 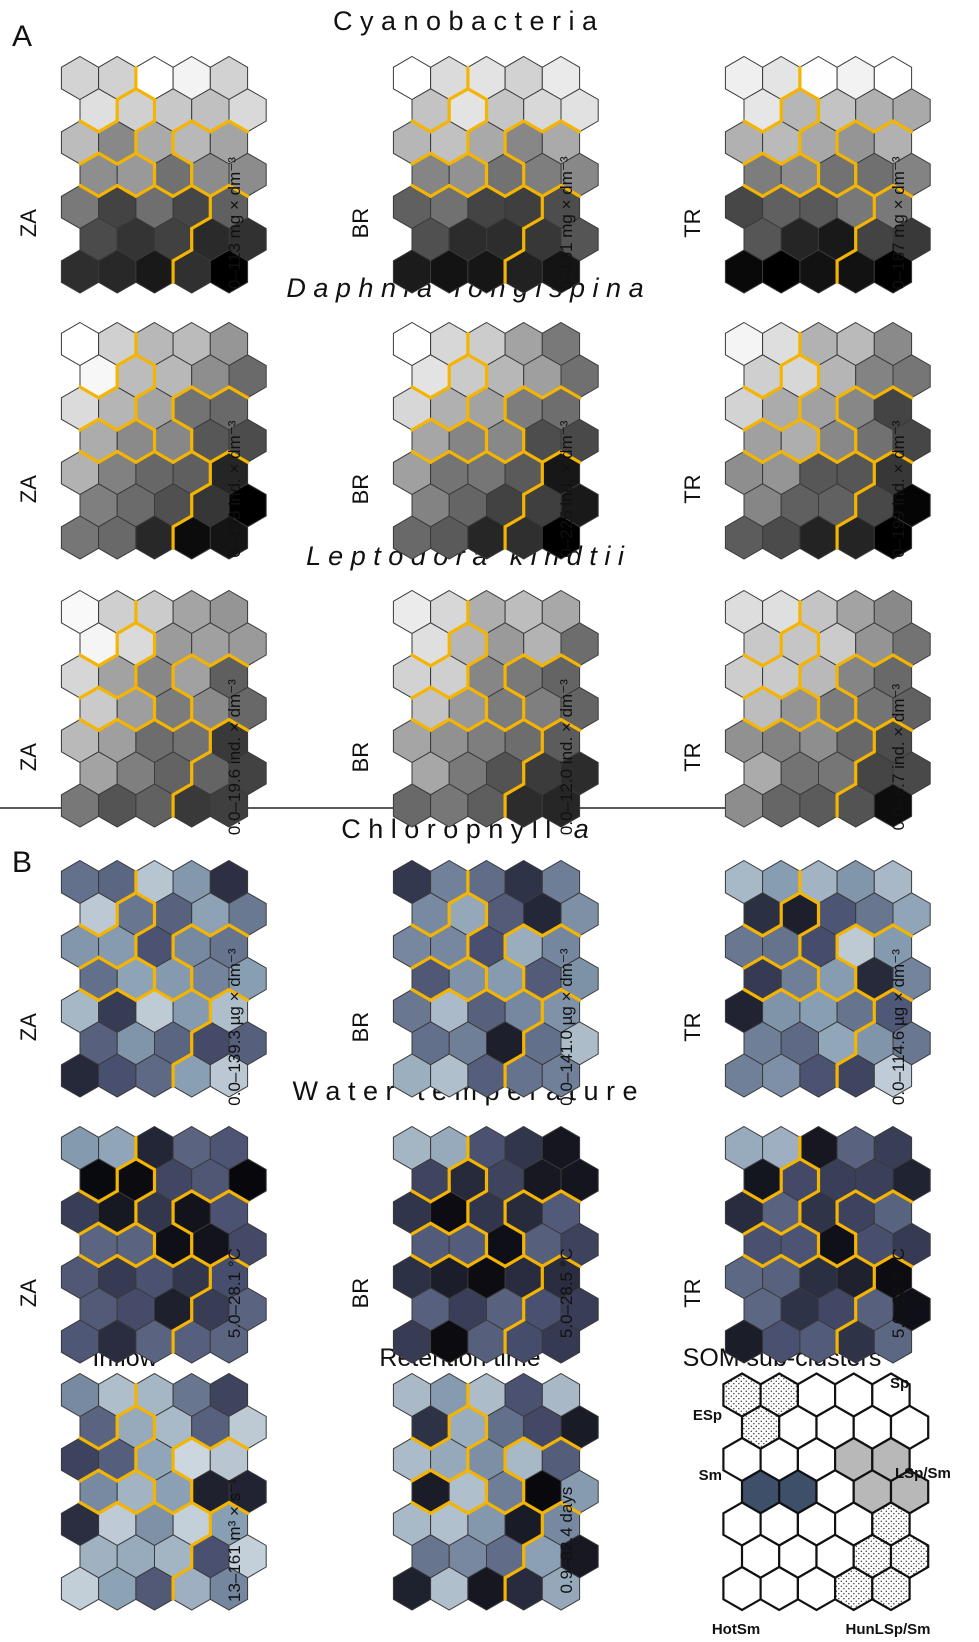 What do you see at coordinates (566, 757) in the screenshot?
I see `range-label: 0.0–12.0 ind. × dm⁻³` at bounding box center [566, 757].